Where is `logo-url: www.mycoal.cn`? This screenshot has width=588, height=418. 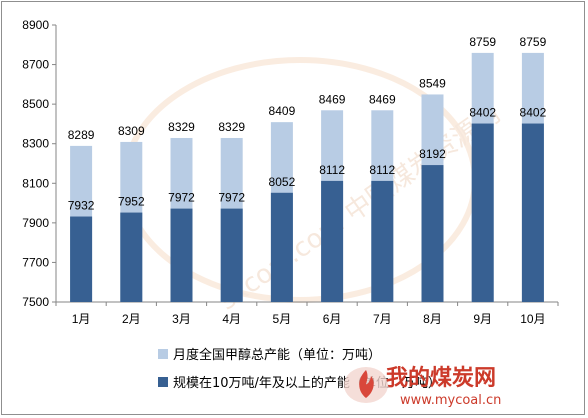
logo-url: www.mycoal.cn is located at coordinates (450, 400).